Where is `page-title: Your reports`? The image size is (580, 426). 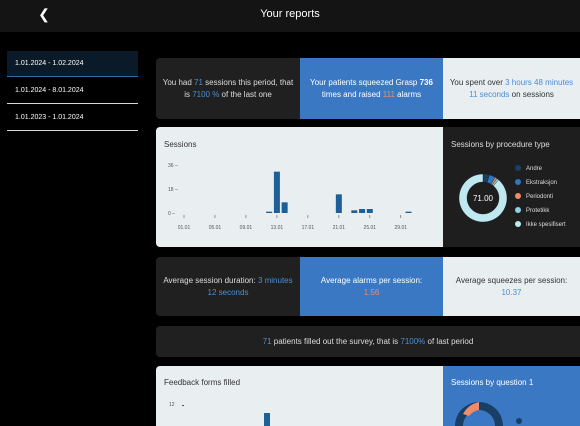
page-title: Your reports is located at coordinates (290, 14).